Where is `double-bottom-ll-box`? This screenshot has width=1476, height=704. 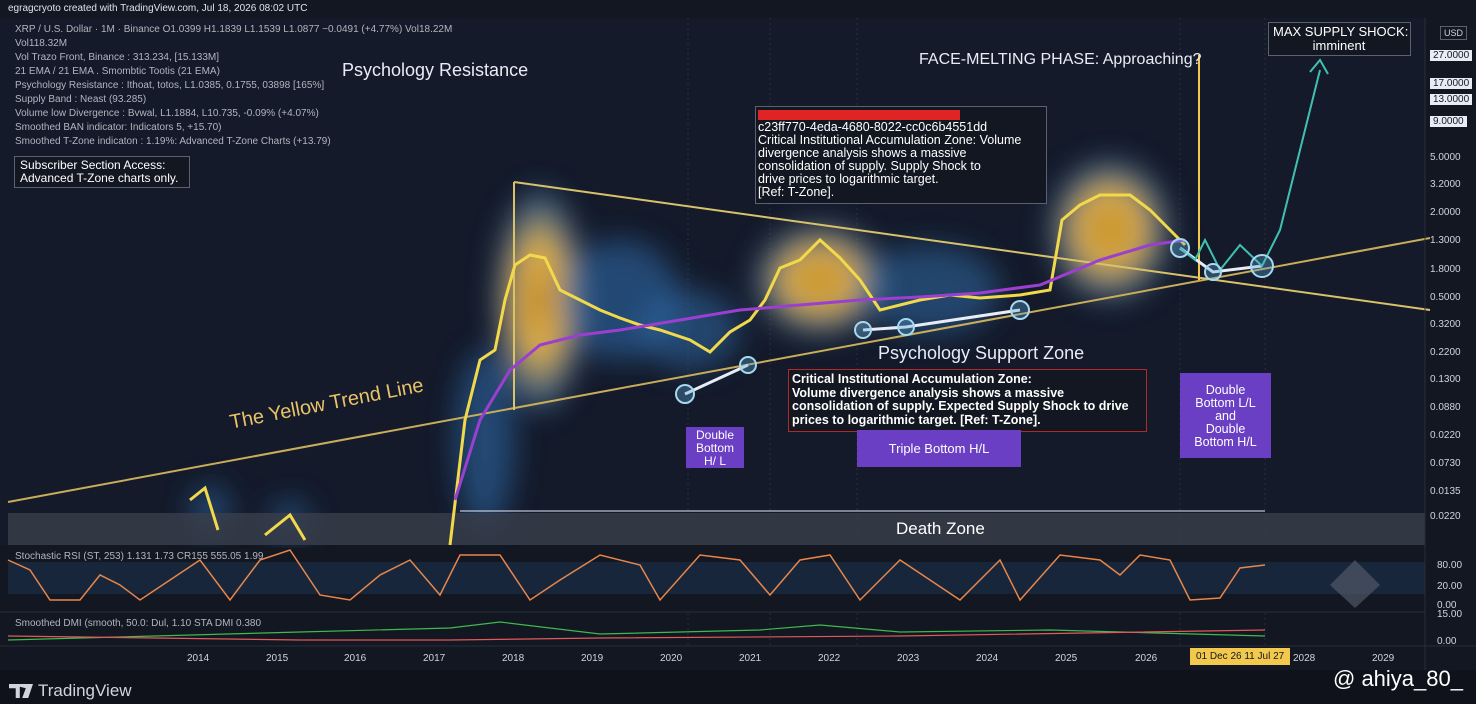
double-bottom-ll-box is located at coordinates (1225, 415).